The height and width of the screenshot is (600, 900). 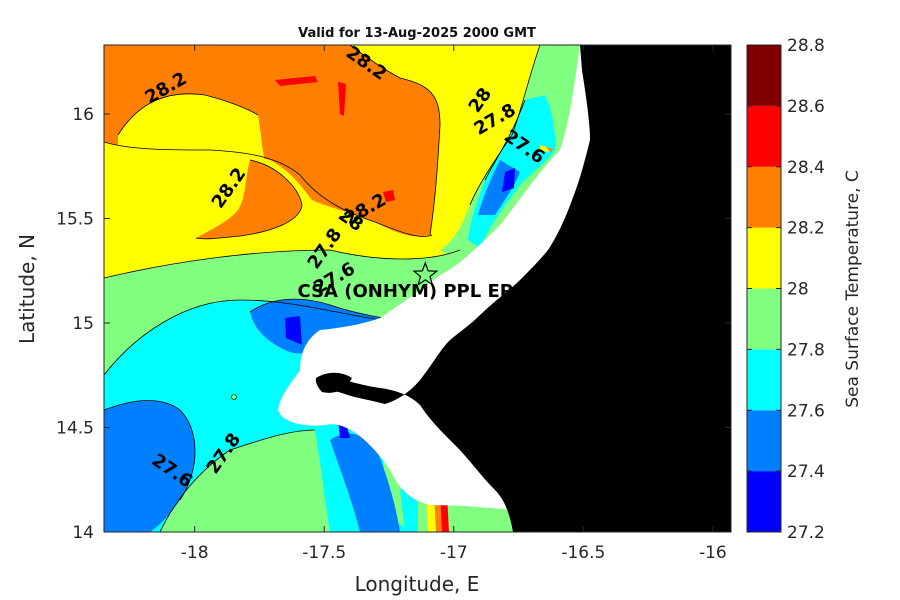 What do you see at coordinates (454, 553) in the screenshot?
I see `x-tick-label: -17` at bounding box center [454, 553].